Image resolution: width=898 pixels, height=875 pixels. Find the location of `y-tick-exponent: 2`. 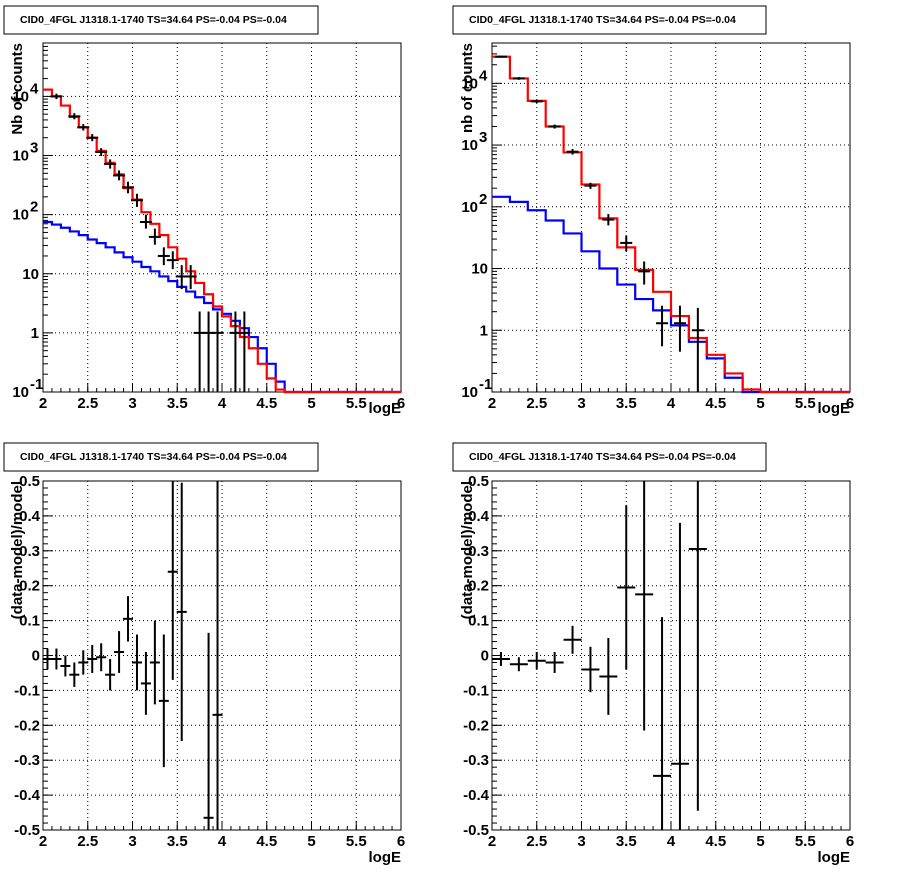

y-tick-exponent: 2 is located at coordinates (34, 207).